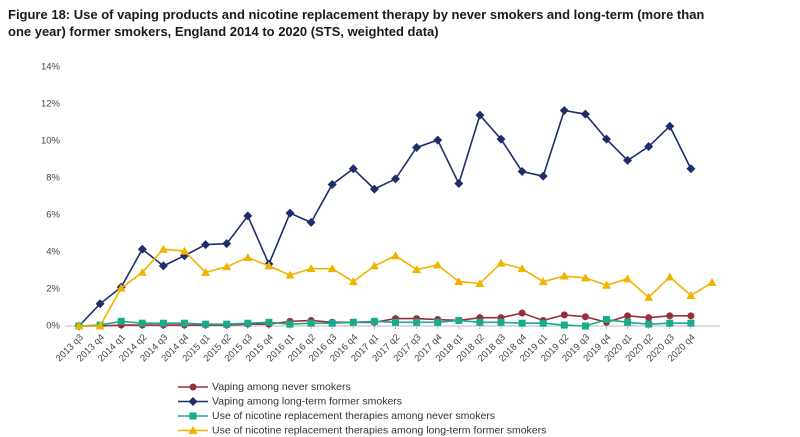 Image resolution: width=800 pixels, height=437 pixels. Describe the element at coordinates (53, 178) in the screenshot. I see `y-tick-label: 8%` at that location.